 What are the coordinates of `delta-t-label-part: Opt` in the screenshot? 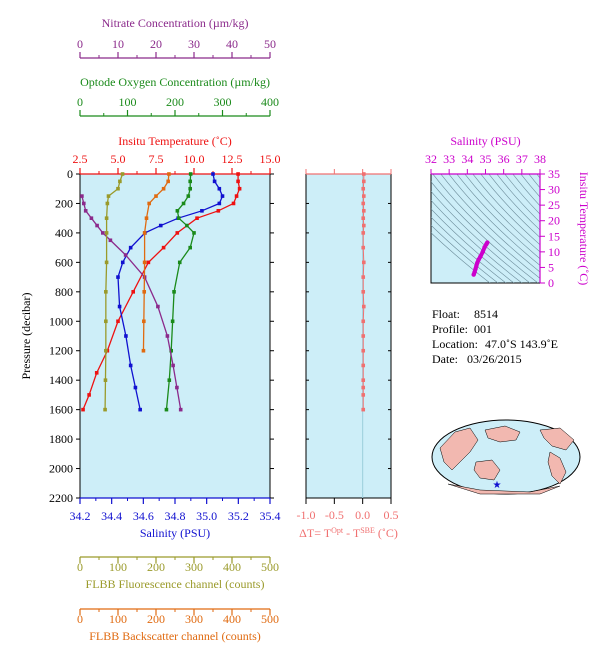 It's located at (337, 530).